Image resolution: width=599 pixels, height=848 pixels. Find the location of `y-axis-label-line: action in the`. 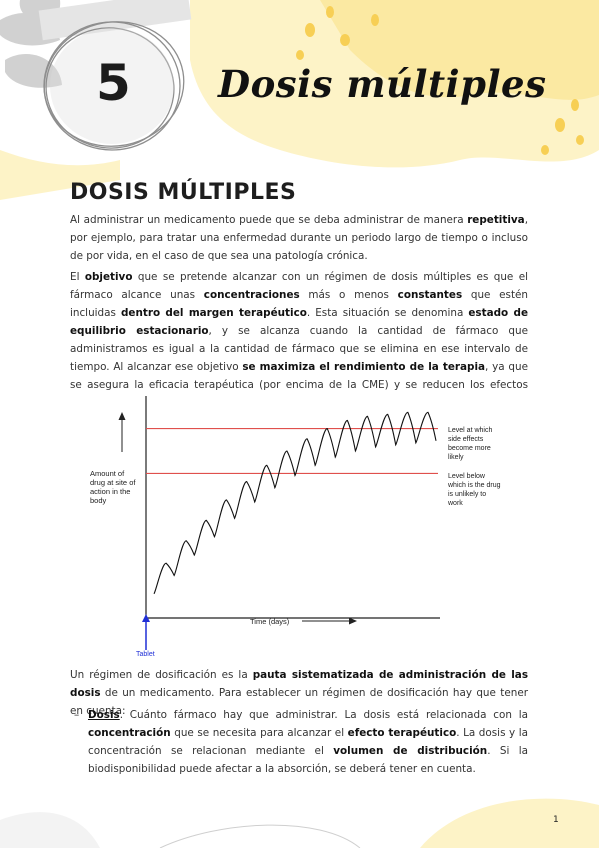

y-axis-label-line: action in the is located at coordinates (110, 491).